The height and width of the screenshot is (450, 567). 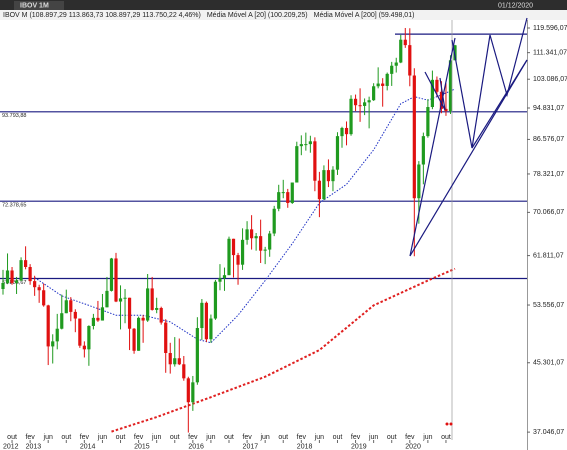 What do you see at coordinates (548, 174) in the screenshot?
I see `y-tick-label: 78.321,07` at bounding box center [548, 174].